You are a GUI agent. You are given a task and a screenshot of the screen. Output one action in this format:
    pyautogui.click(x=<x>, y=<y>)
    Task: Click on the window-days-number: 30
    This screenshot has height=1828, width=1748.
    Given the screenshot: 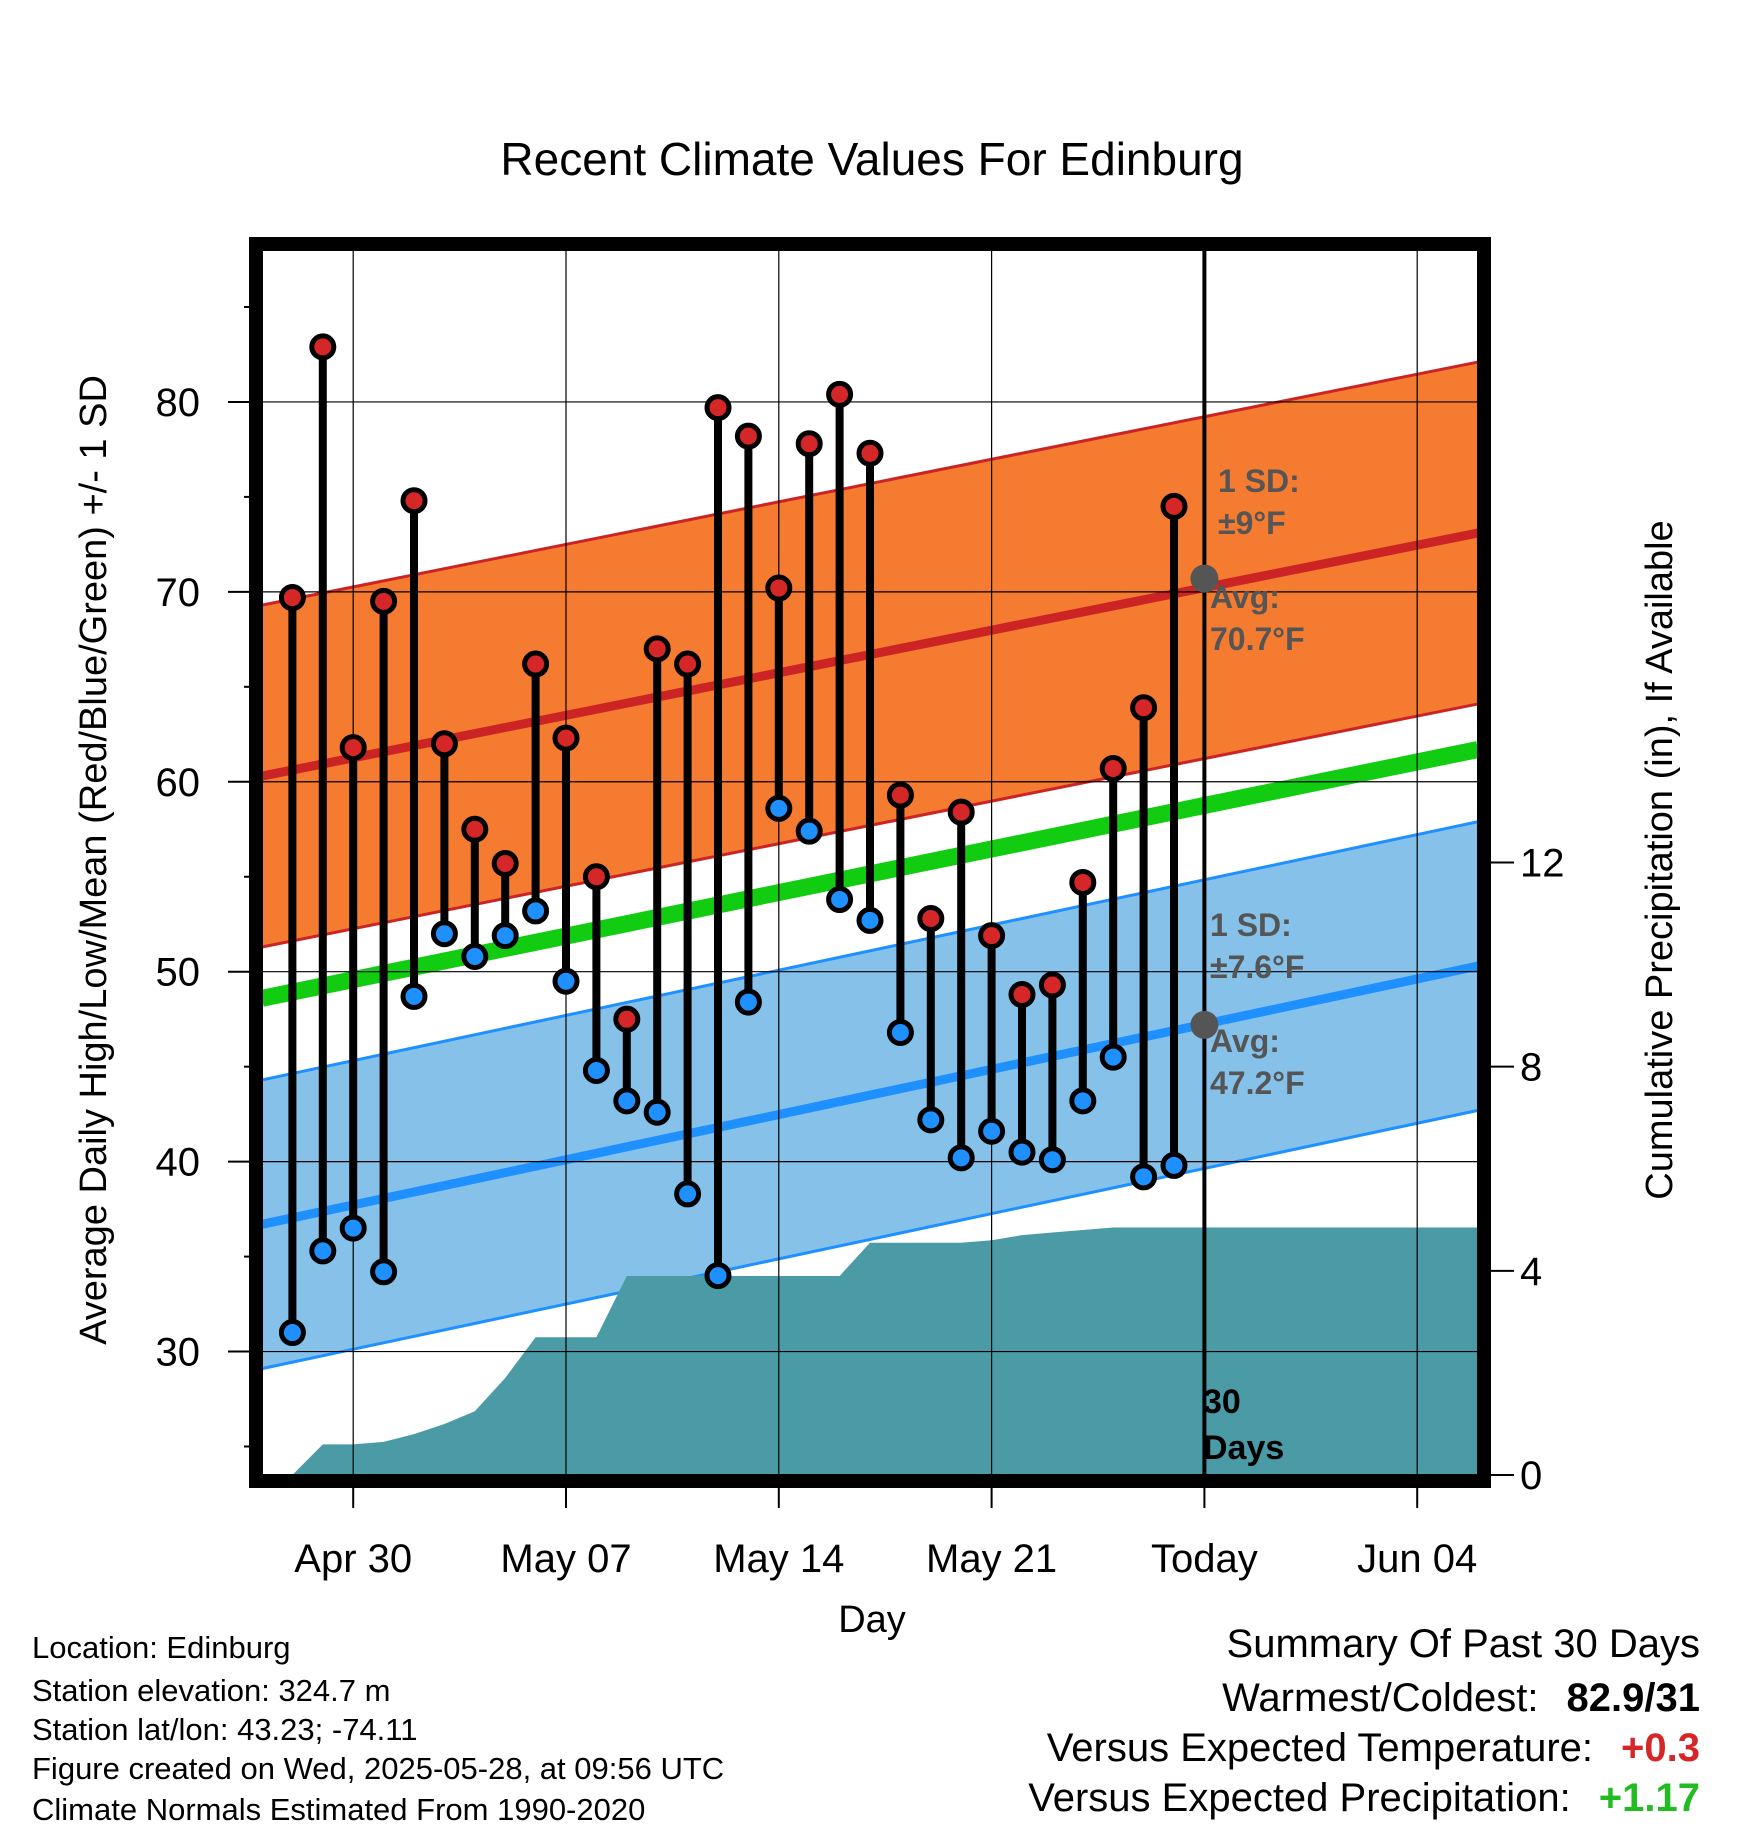 What is the action you would take?
    pyautogui.click(x=1222, y=1402)
    